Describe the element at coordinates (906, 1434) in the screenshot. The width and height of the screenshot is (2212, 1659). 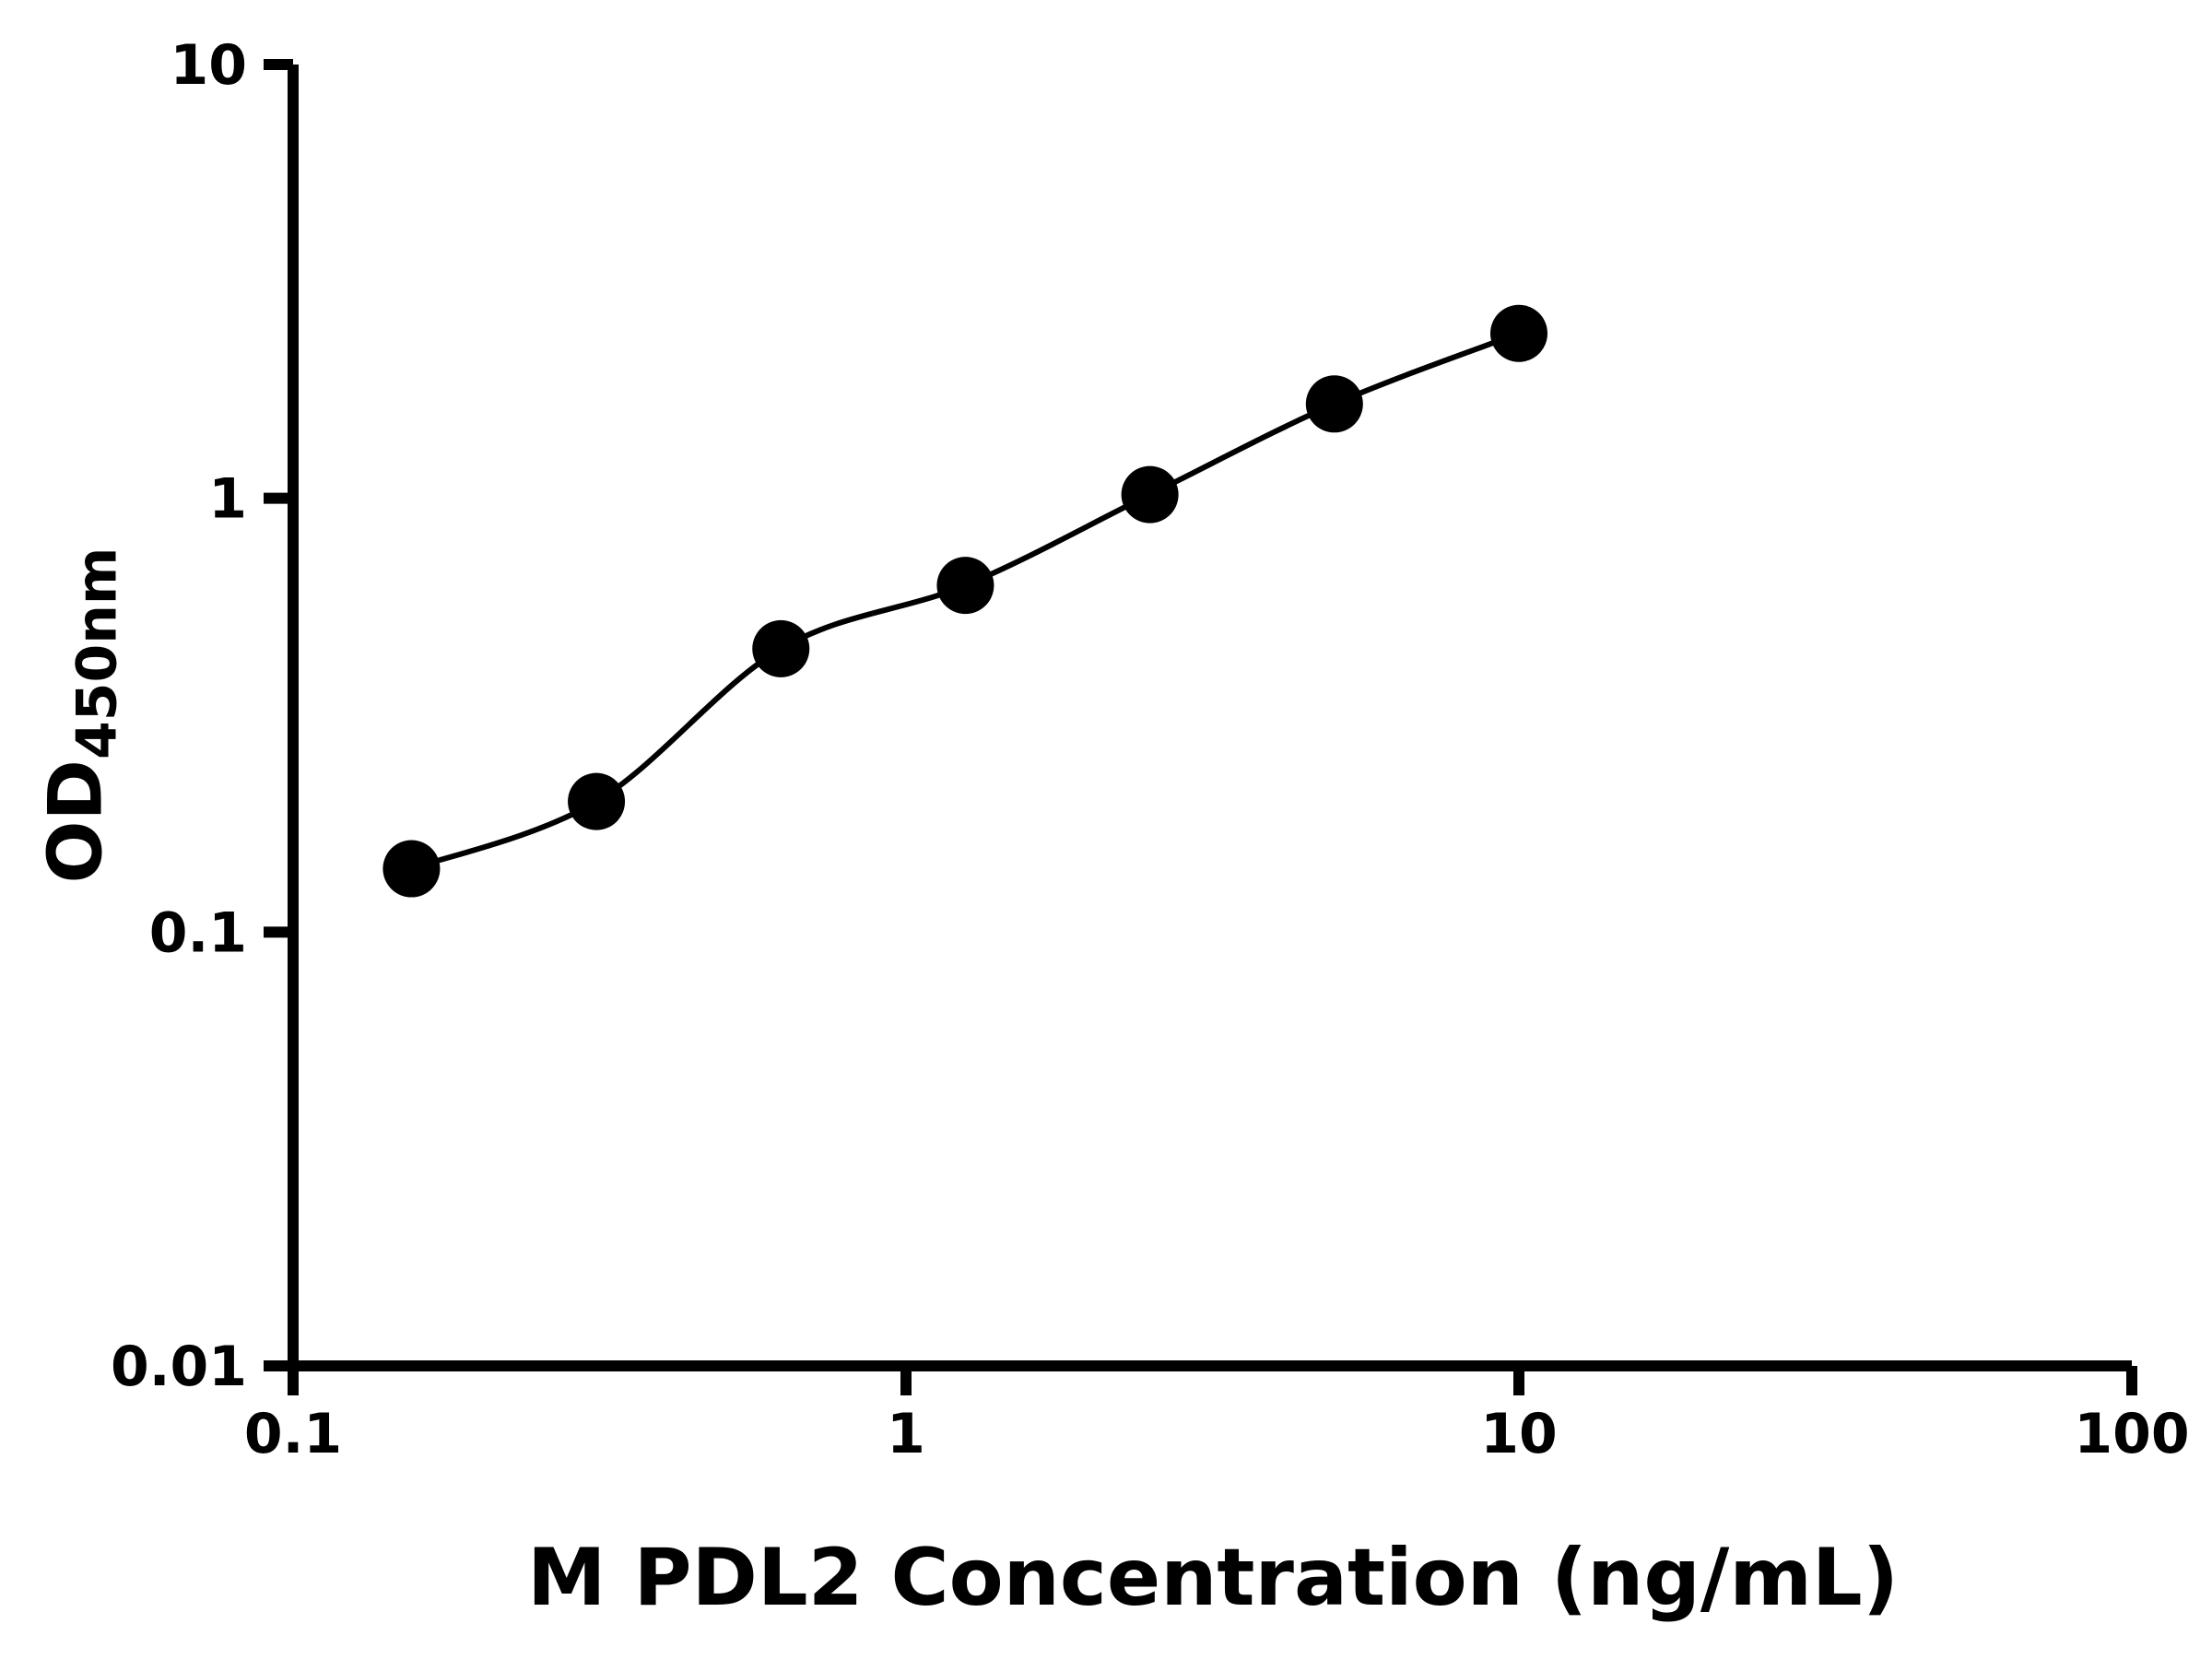
I see `x-tick-label: 1` at that location.